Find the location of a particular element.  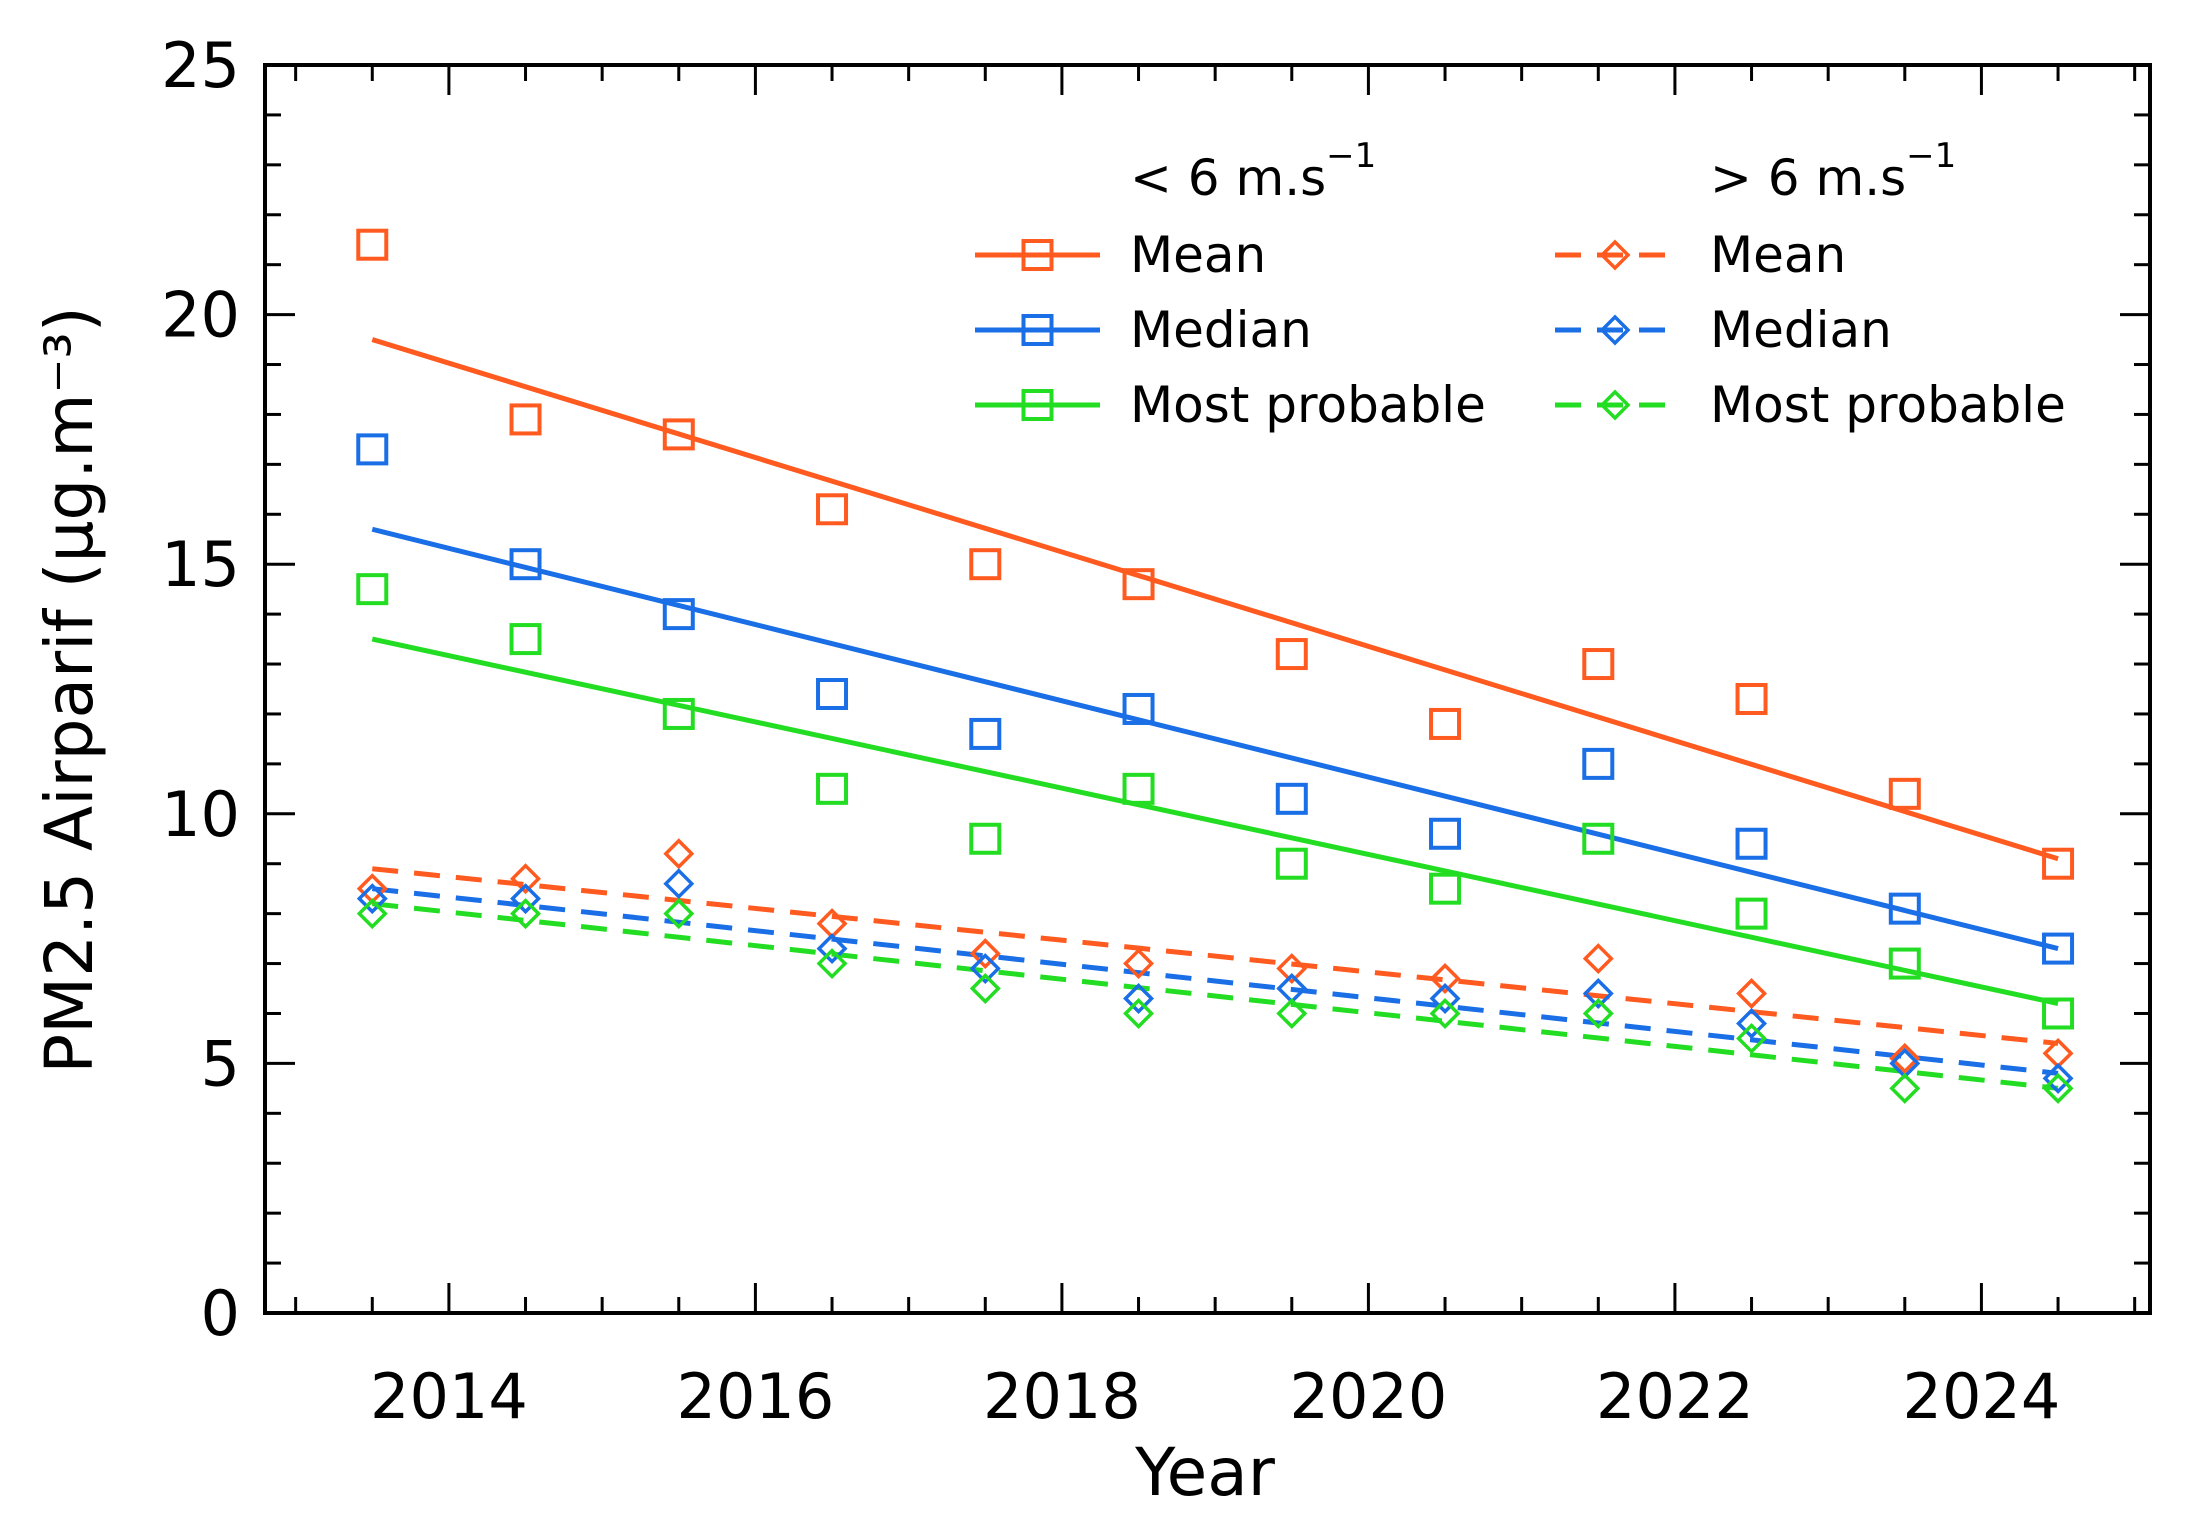

x-tick-label: 2022 is located at coordinates (1675, 1396).